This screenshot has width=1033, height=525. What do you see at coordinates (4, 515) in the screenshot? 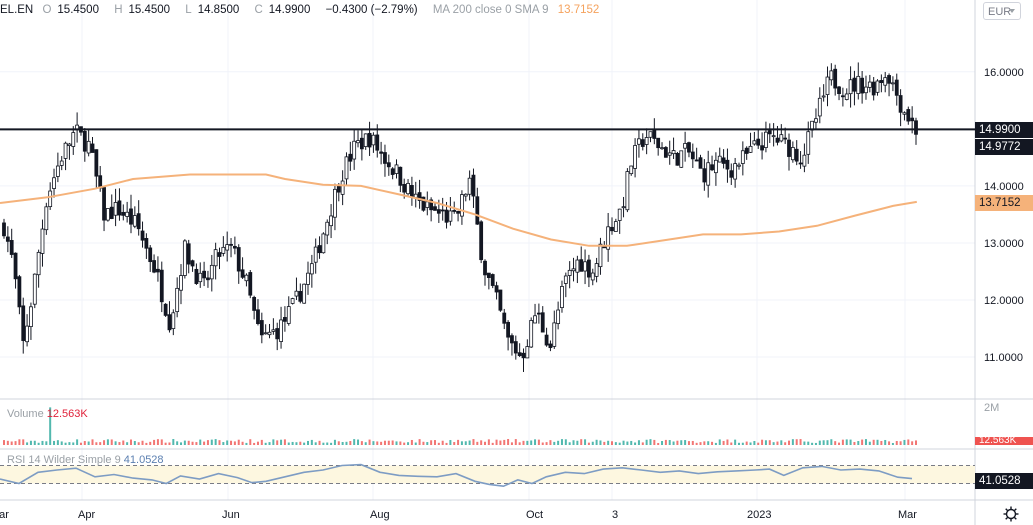
I see `time-tick-label: Mar` at bounding box center [4, 515].